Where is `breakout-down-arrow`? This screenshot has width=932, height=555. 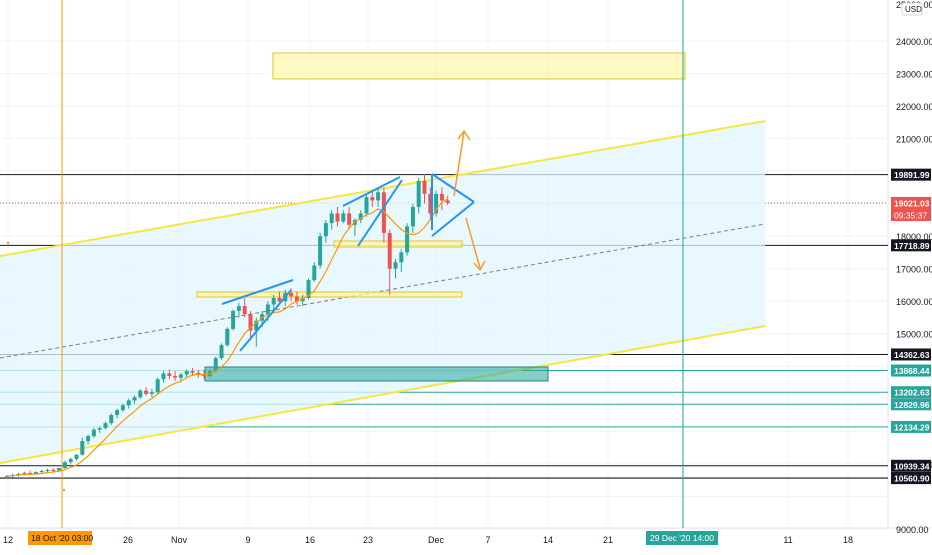
breakout-down-arrow is located at coordinates (473, 243).